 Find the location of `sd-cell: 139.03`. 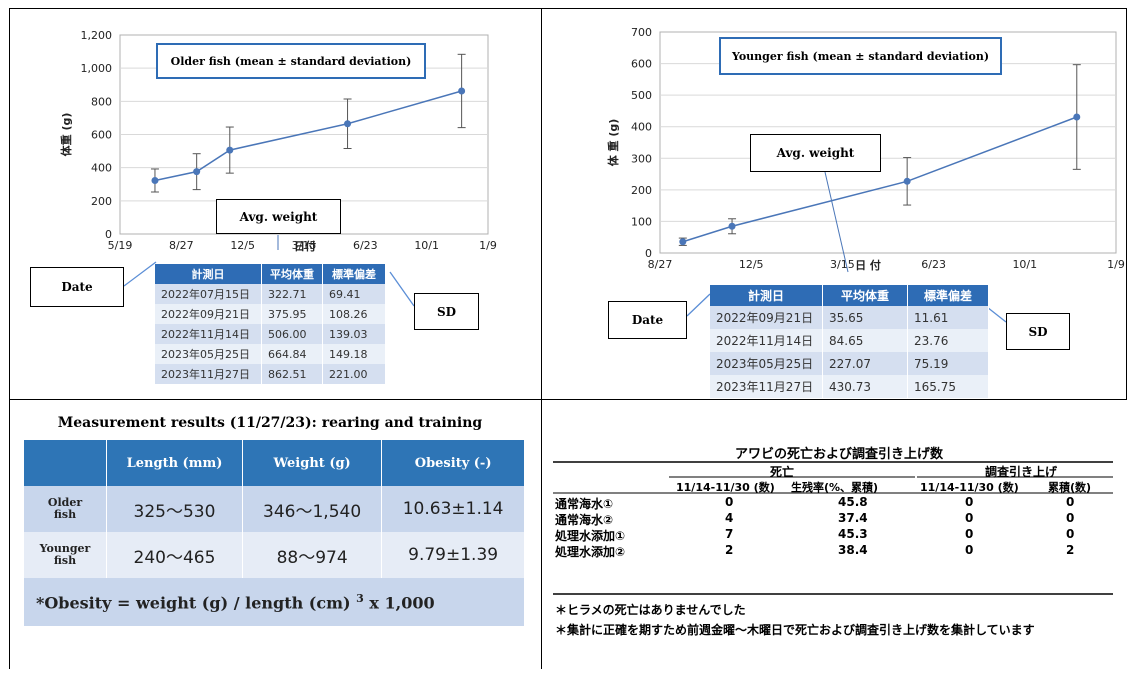

sd-cell: 139.03 is located at coordinates (354, 334).